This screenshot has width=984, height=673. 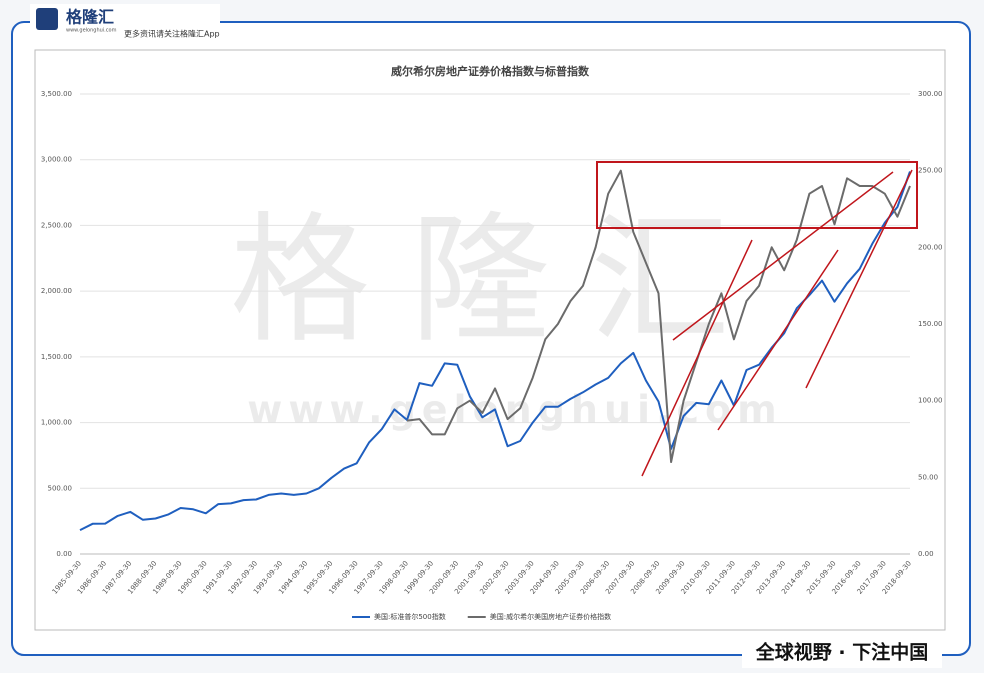 What do you see at coordinates (930, 171) in the screenshot?
I see `y2-tick-label: 250.00` at bounding box center [930, 171].